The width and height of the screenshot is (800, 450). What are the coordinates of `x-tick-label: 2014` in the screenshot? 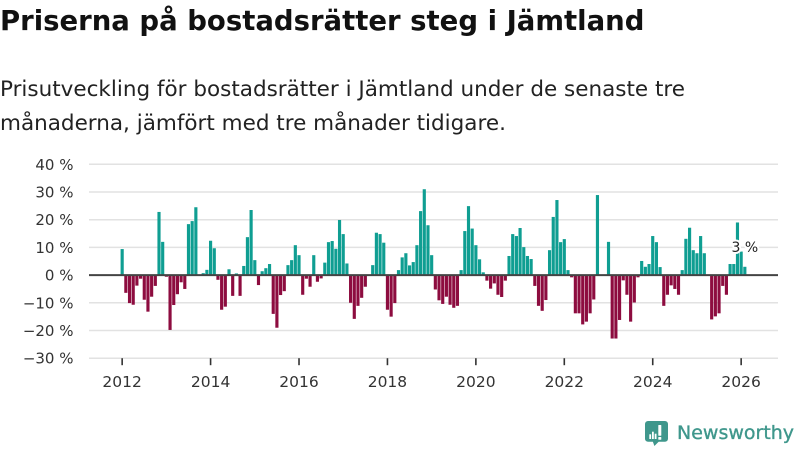 It's located at (210, 382).